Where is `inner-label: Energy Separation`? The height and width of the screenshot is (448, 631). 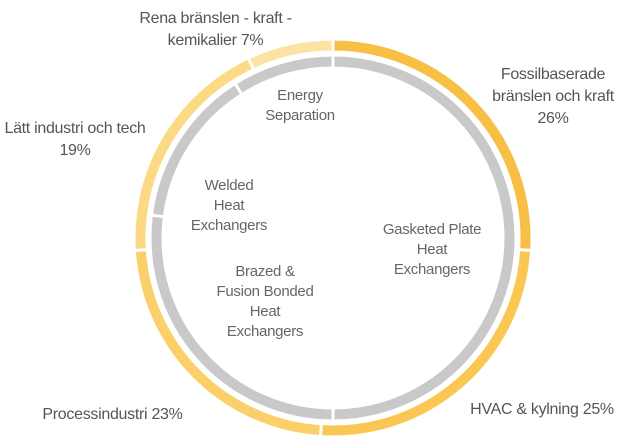
inner-label: Energy Separation is located at coordinates (300, 106).